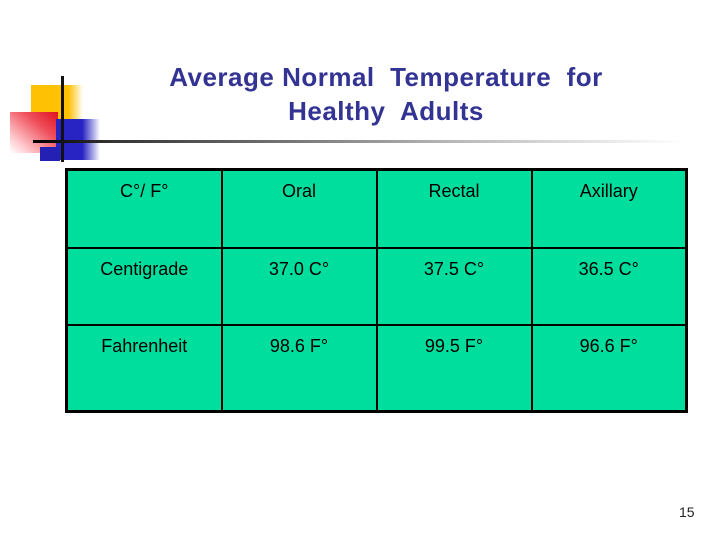  Describe the element at coordinates (144, 286) in the screenshot. I see `cell-centigrade-label: Centigrade` at that location.